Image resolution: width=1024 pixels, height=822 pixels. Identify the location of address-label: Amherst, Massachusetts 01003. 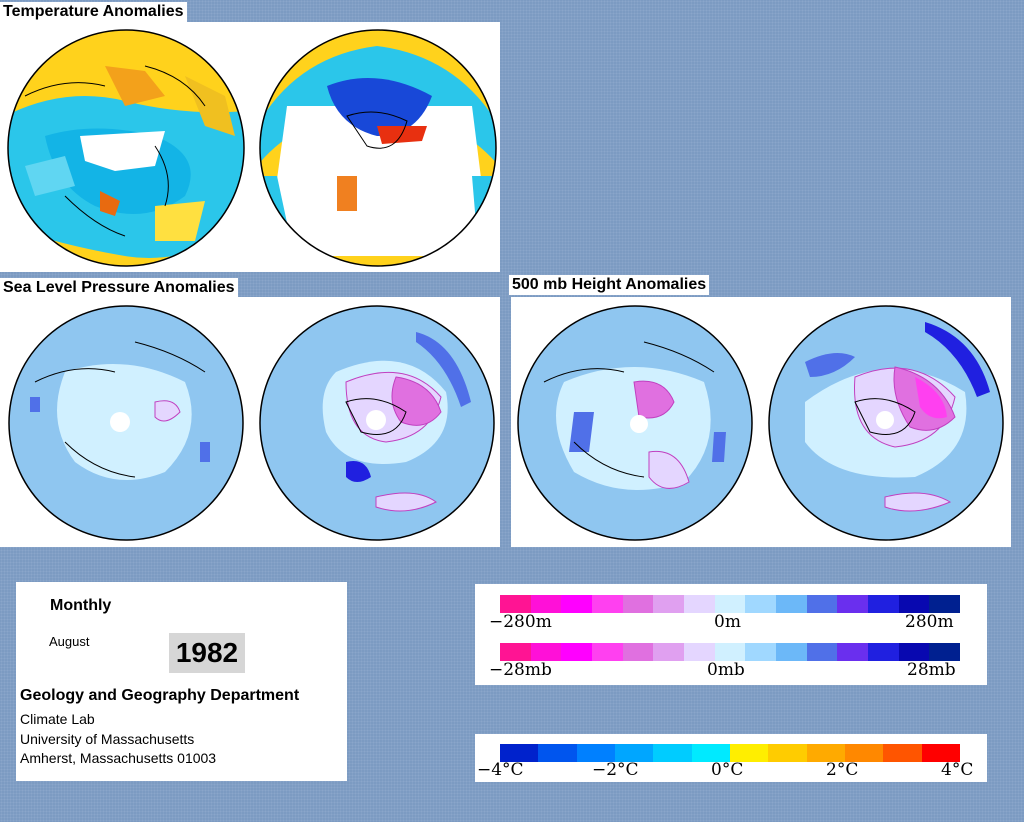
(118, 758).